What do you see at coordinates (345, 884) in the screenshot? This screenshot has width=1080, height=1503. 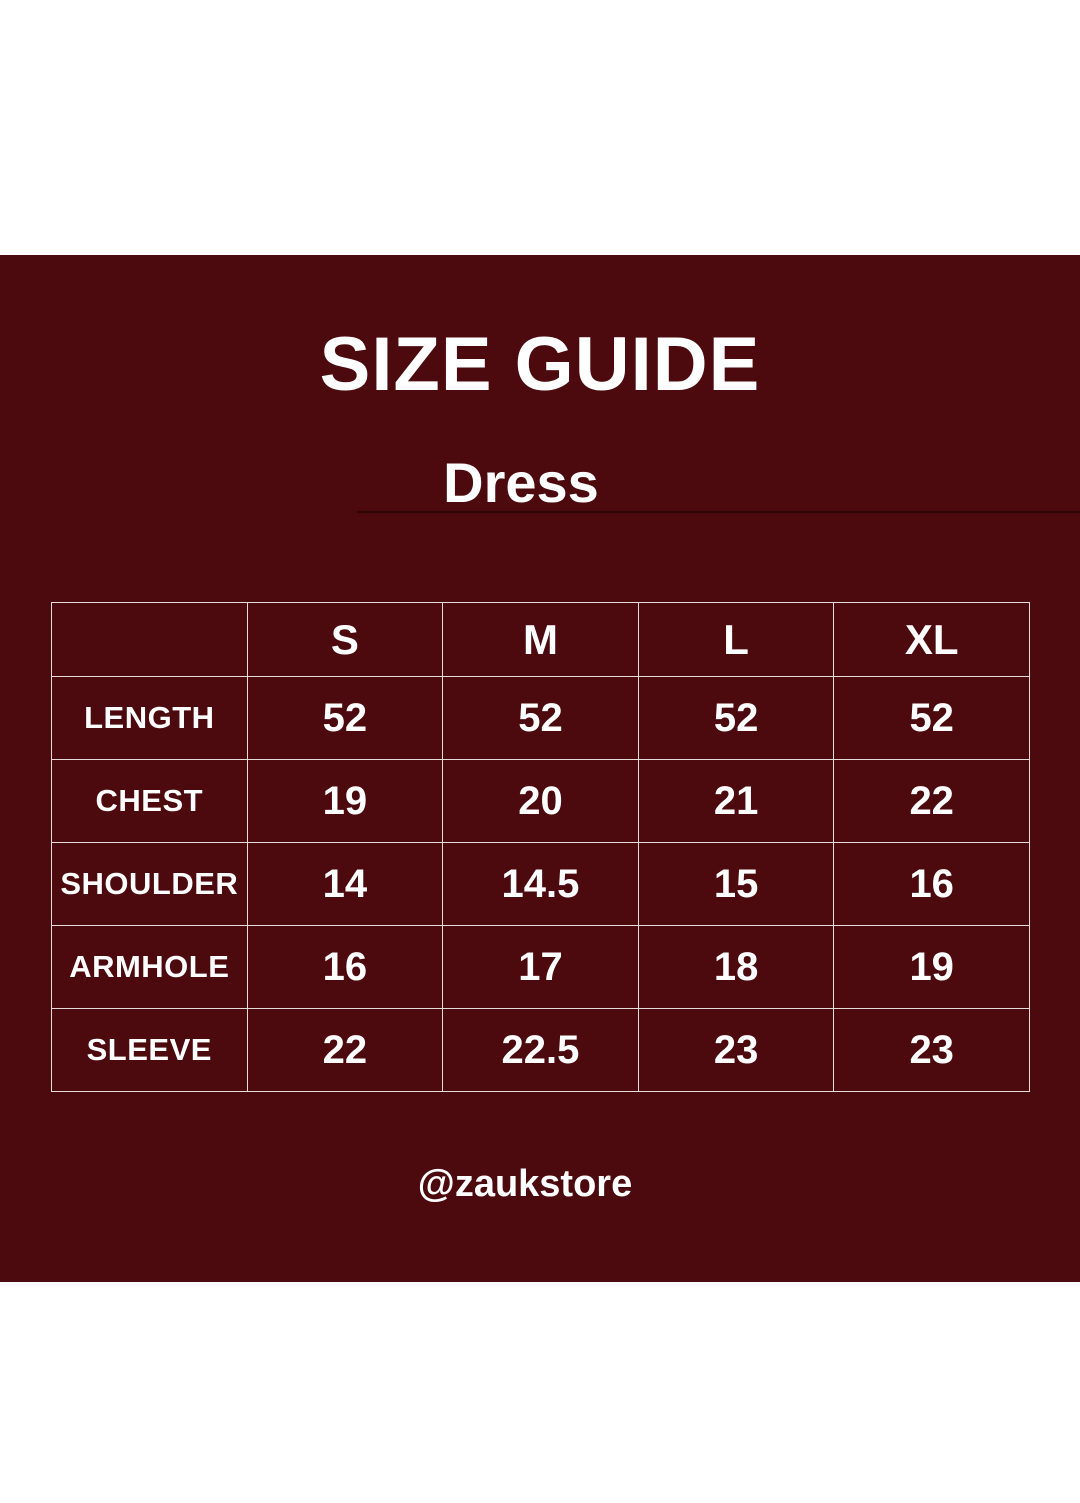 I see `cell-shoulder-s: 14` at bounding box center [345, 884].